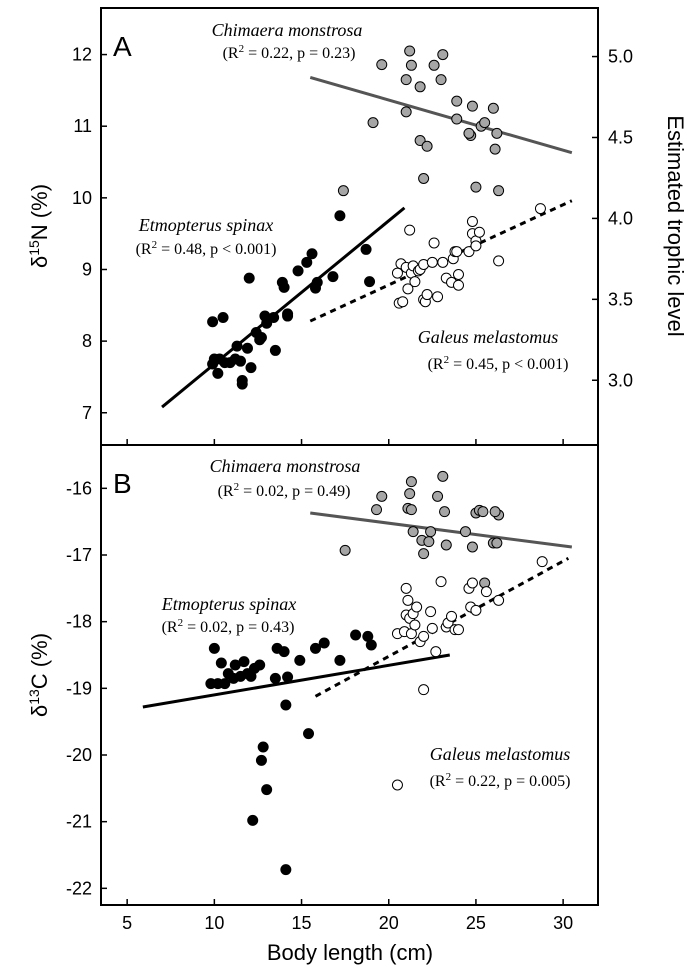 This screenshot has height=972, width=687. What do you see at coordinates (82, 126) in the screenshot?
I see `panel-a-y-tick-label-4: 11` at bounding box center [82, 126].